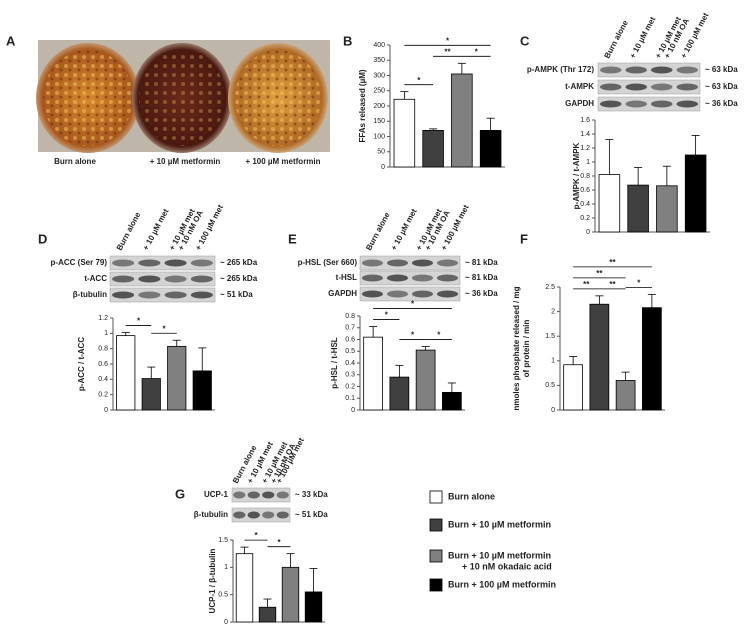  Describe the element at coordinates (346, 277) in the screenshot. I see `blot-row-label: t-HSL` at that location.